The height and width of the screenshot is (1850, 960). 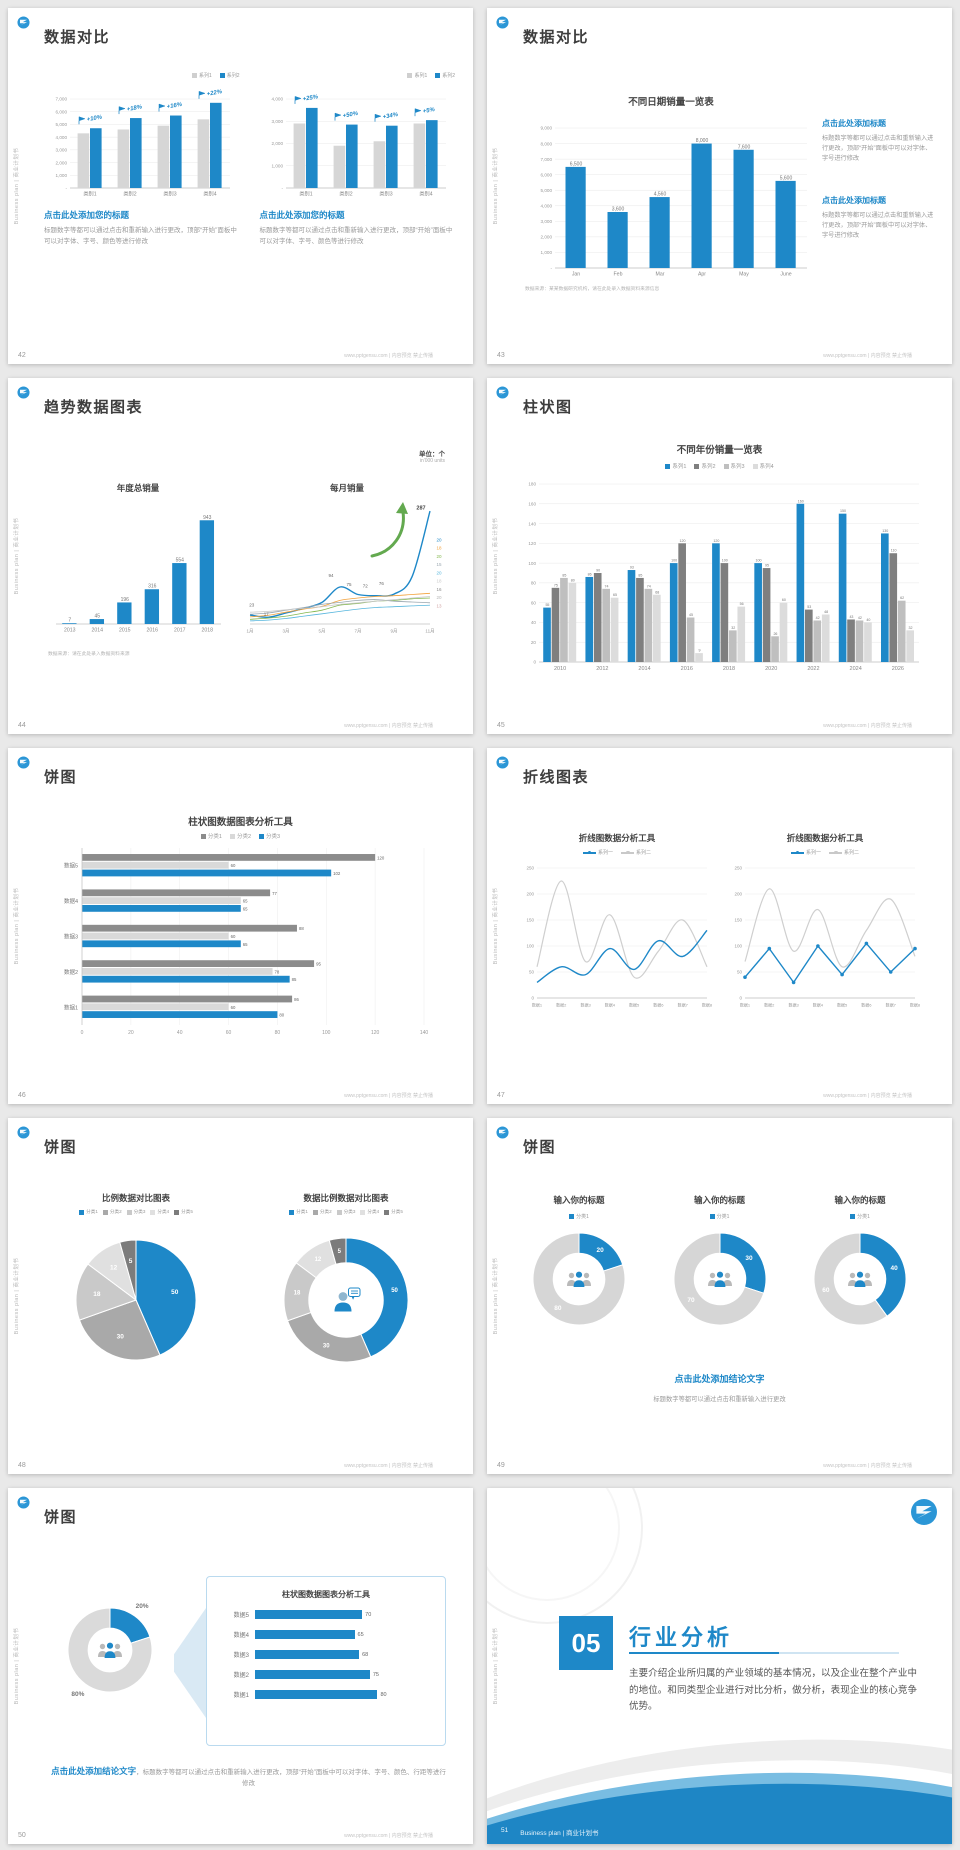 What do you see at coordinates (22, 725) in the screenshot?
I see `page-number: 44` at bounding box center [22, 725].